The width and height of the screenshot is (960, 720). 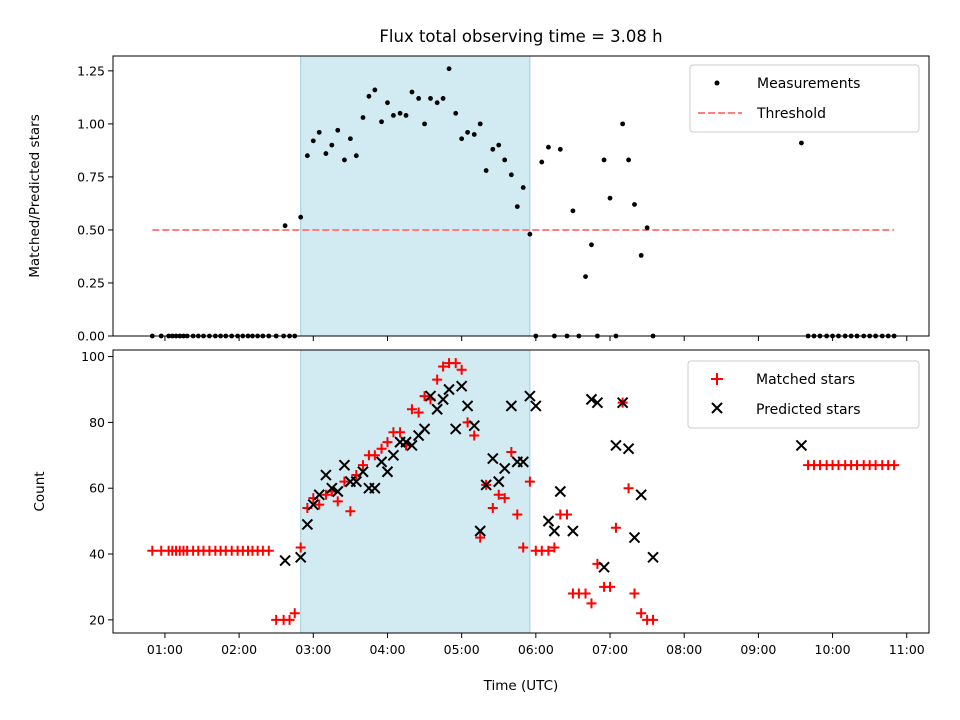 I want to click on y-tick-label: 0.00, so click(x=91, y=336).